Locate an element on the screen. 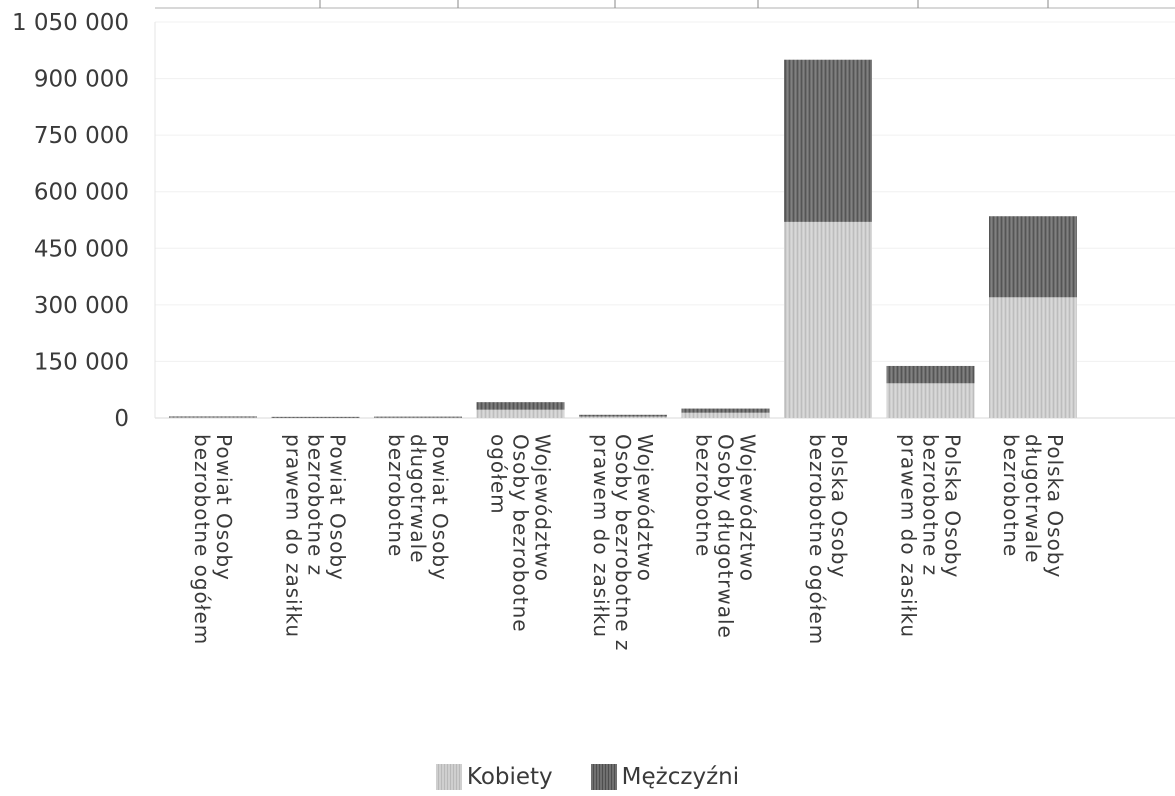  y-tick-label: 450 000 is located at coordinates (81, 249).